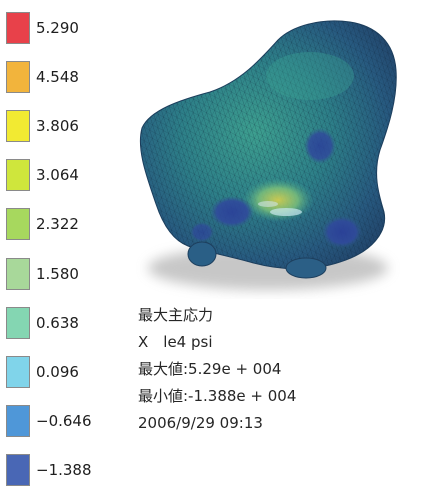  What do you see at coordinates (57, 371) in the screenshot?
I see `legend-value-label: 0.096` at bounding box center [57, 371].